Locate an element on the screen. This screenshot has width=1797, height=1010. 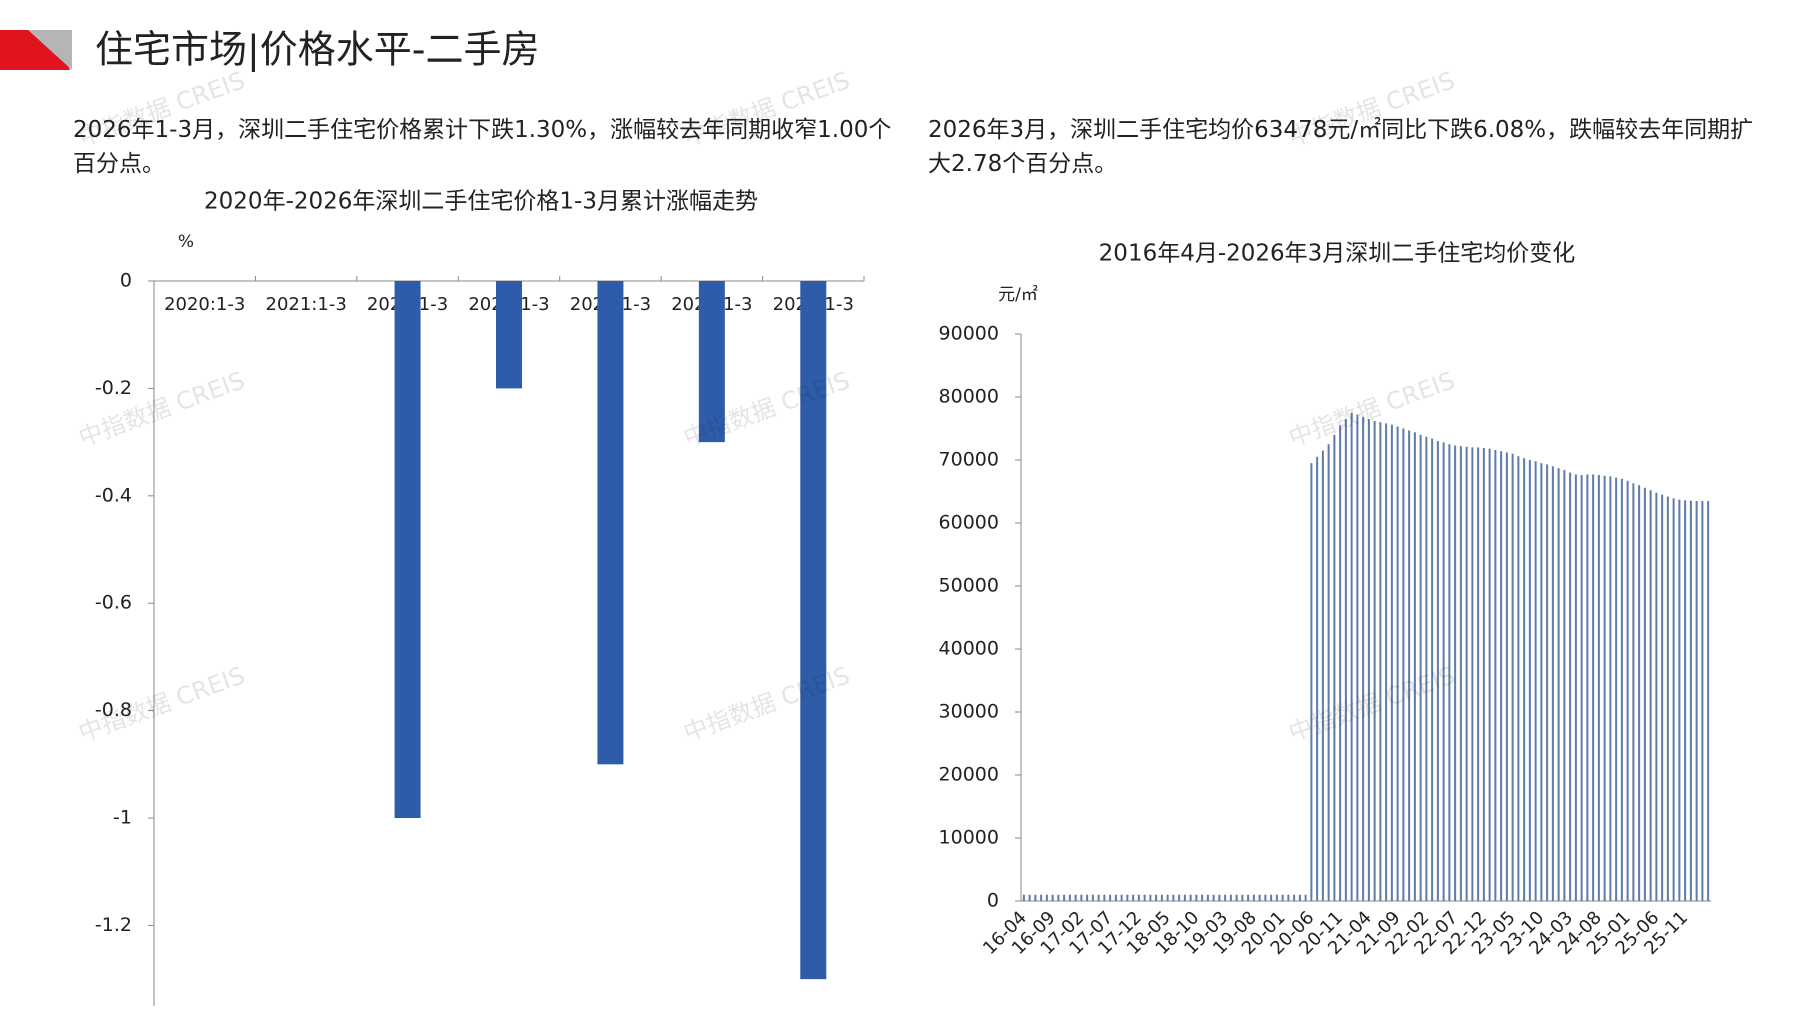
y-tick-label: -0.4 is located at coordinates (113, 495).